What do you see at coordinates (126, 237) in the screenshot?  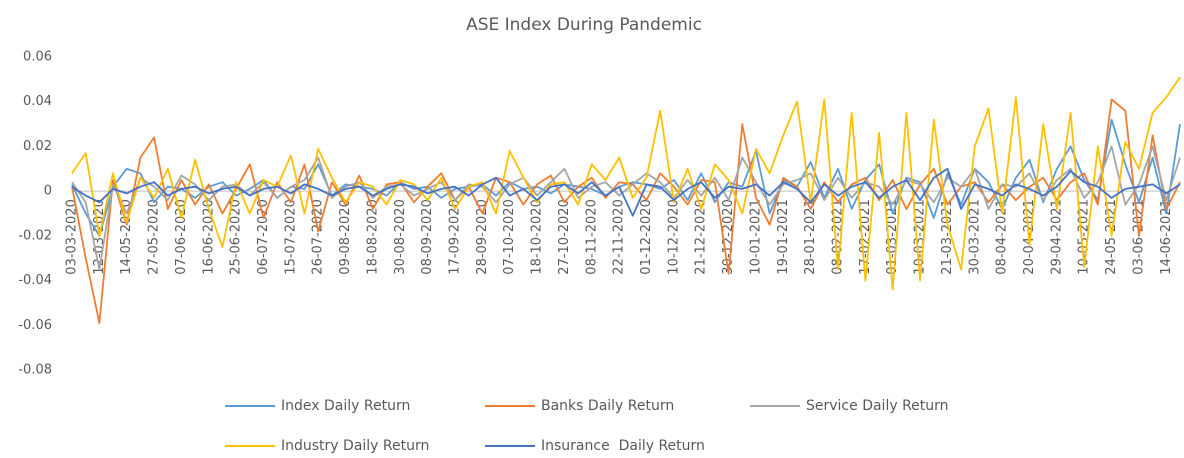 I see `x-tick-label: 14-05-2020` at bounding box center [126, 237].